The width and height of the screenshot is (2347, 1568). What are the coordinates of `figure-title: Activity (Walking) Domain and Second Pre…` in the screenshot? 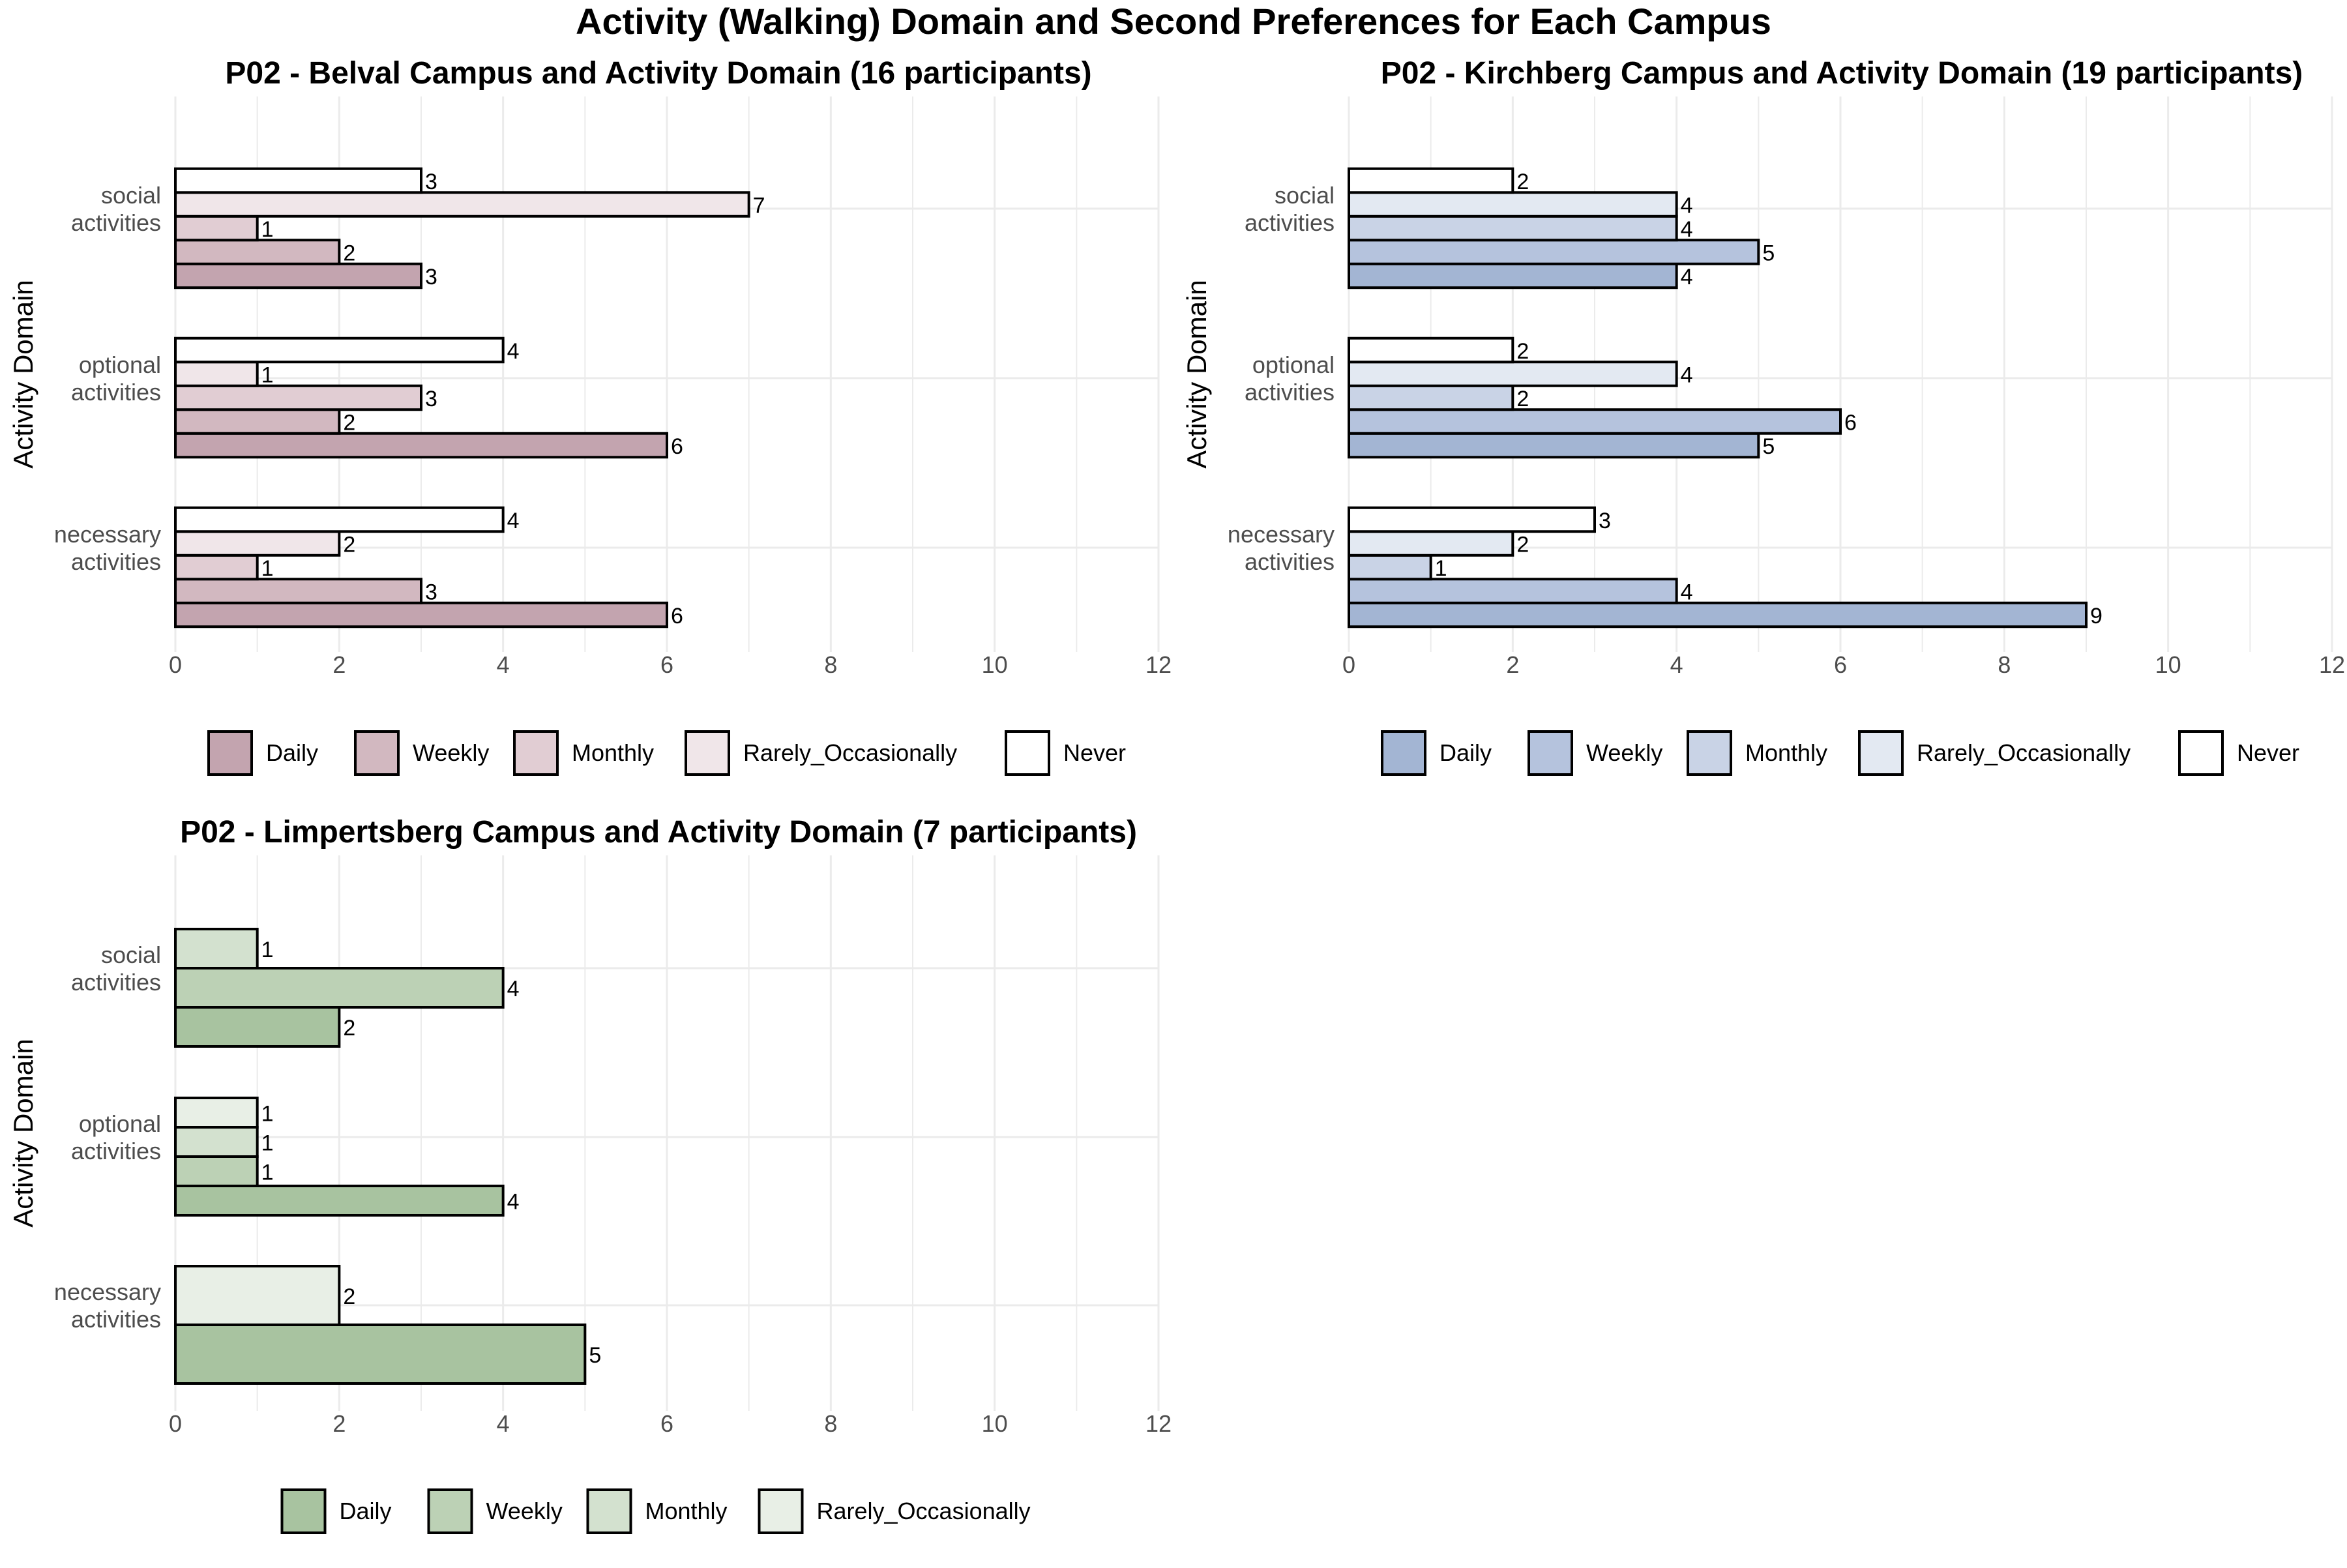 It's located at (1173, 22).